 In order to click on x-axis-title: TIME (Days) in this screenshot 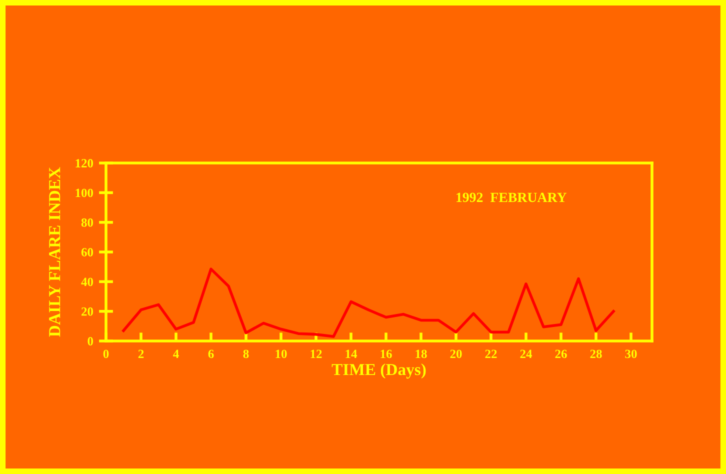, I will do `click(379, 371)`.